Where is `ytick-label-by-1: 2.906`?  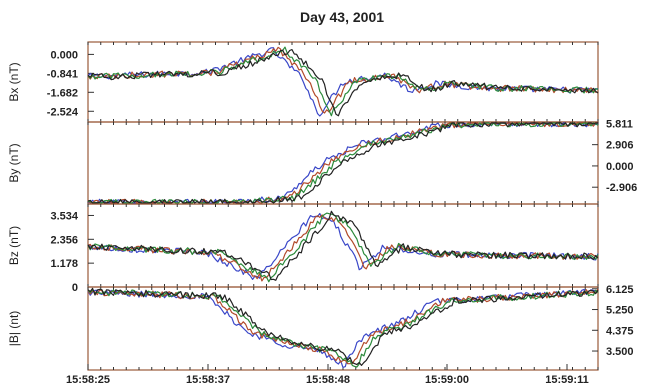
ytick-label-by-1: 2.906 is located at coordinates (620, 146).